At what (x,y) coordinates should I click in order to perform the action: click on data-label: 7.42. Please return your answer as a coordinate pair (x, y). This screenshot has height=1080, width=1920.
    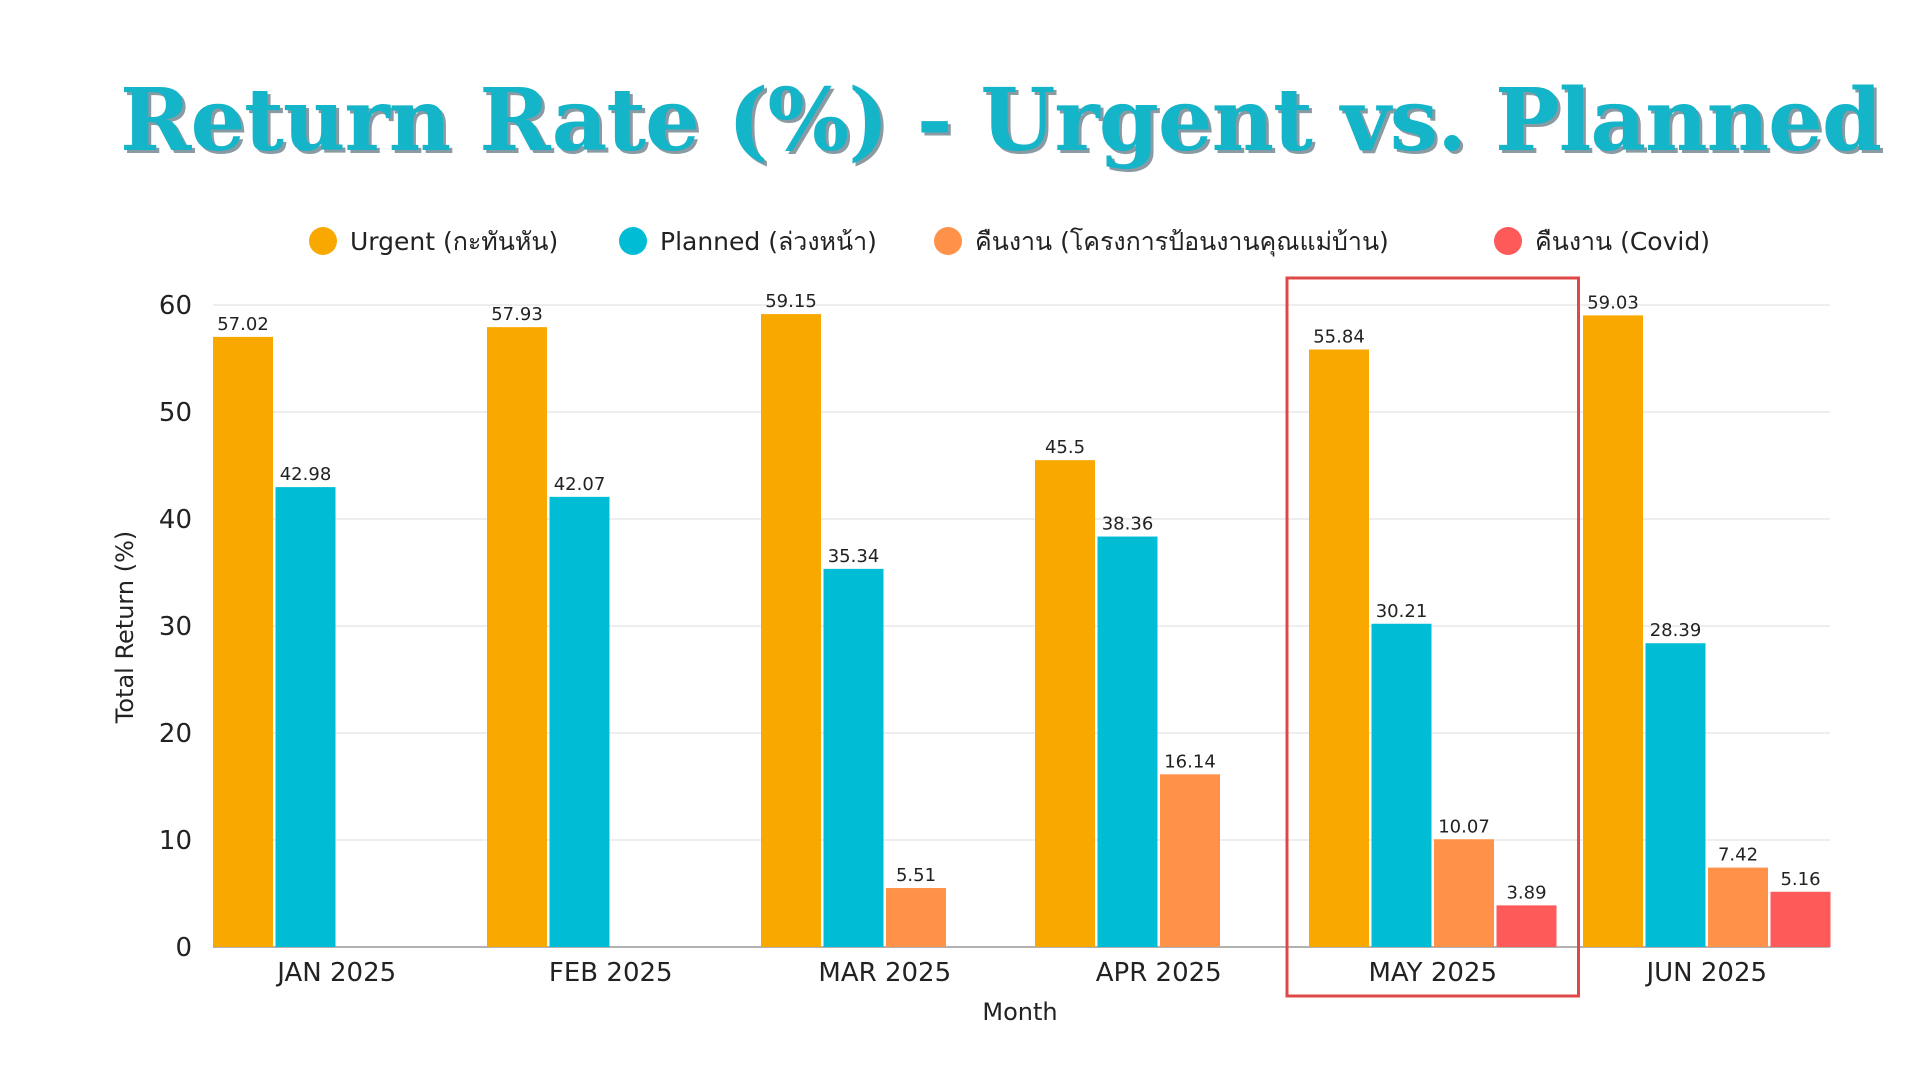
    Looking at the image, I should click on (1738, 855).